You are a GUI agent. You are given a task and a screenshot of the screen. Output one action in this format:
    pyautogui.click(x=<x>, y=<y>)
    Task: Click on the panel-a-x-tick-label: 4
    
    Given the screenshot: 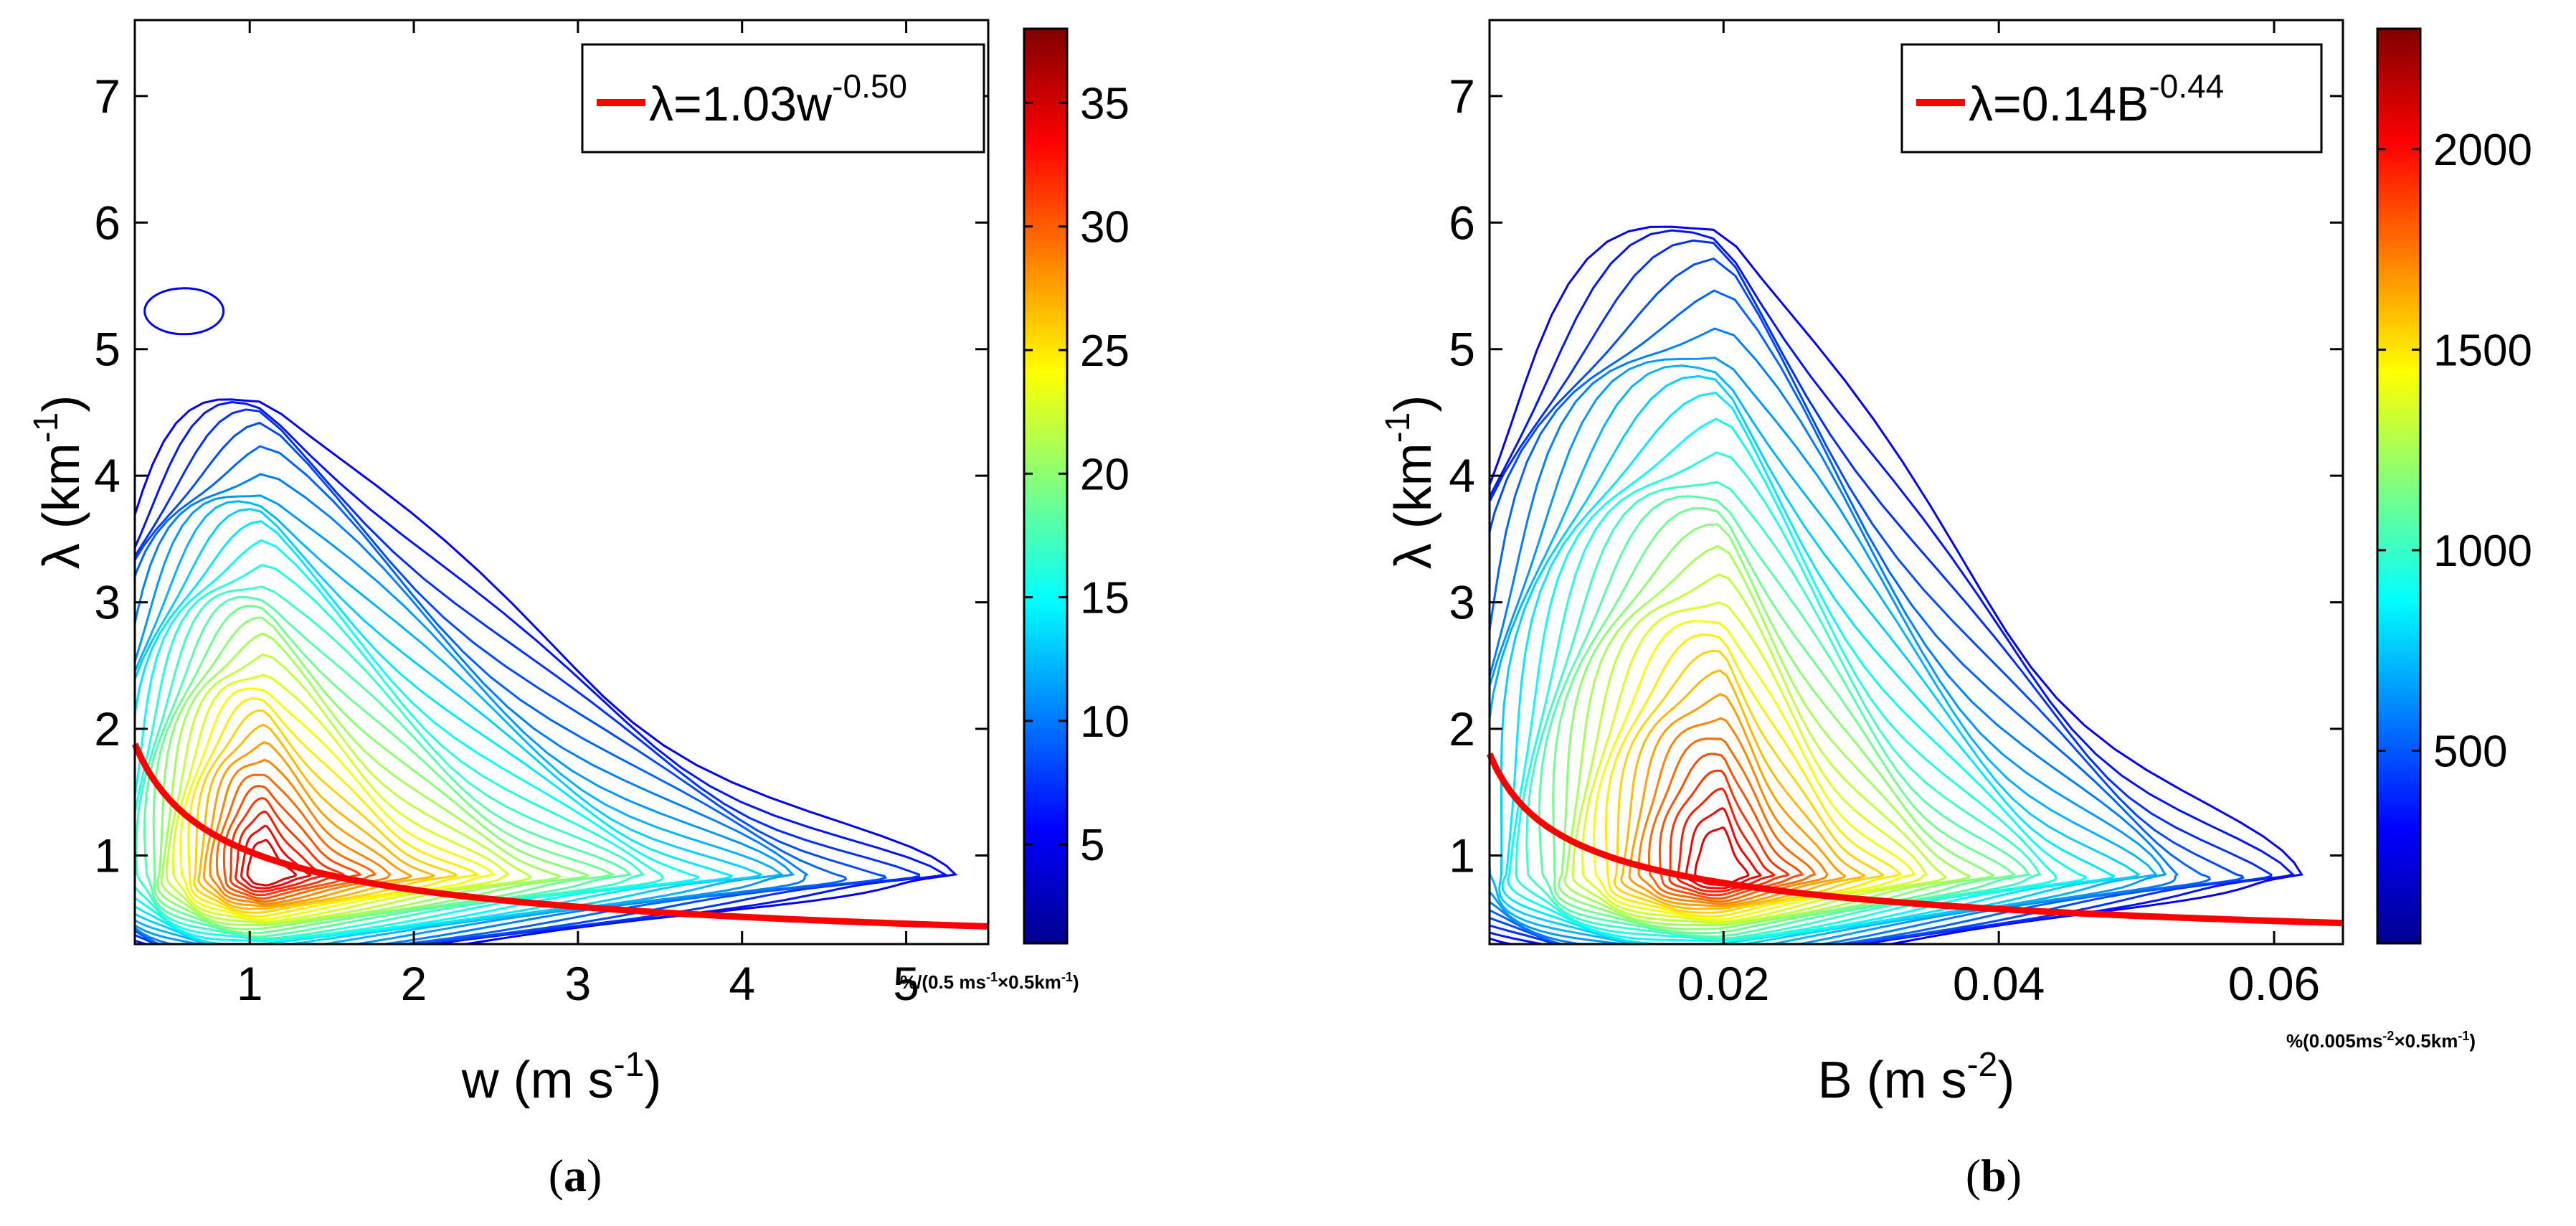 What is the action you would take?
    pyautogui.click(x=742, y=984)
    